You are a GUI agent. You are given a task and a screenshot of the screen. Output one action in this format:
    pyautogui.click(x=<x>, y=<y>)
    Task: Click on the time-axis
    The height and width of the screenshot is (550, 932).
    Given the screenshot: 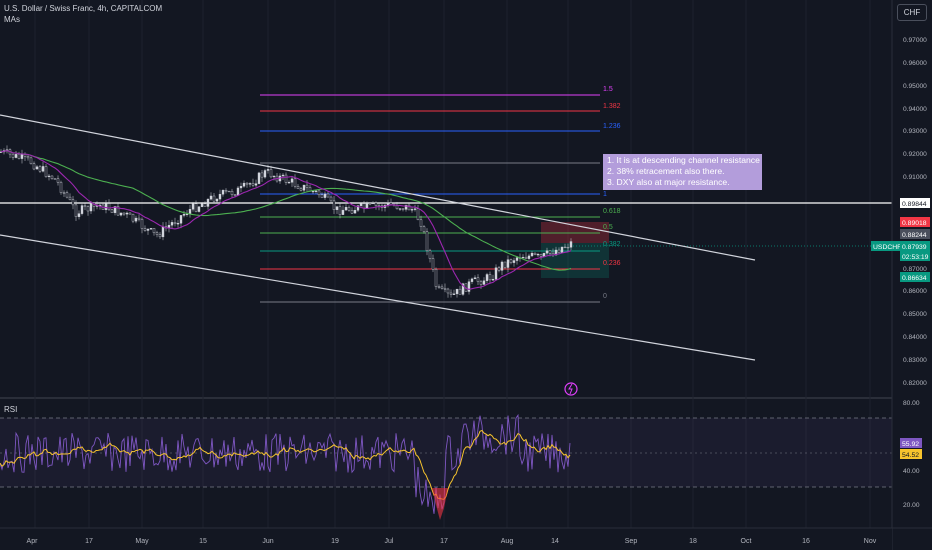 What is the action you would take?
    pyautogui.click(x=446, y=539)
    